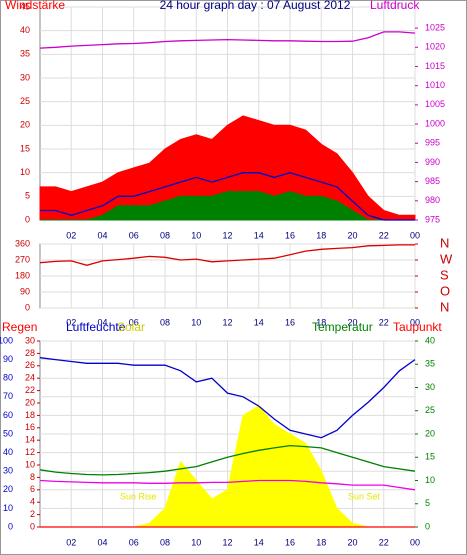 This screenshot has width=467, height=555. I want to click on y-tick-label: 45, so click(25, 6).